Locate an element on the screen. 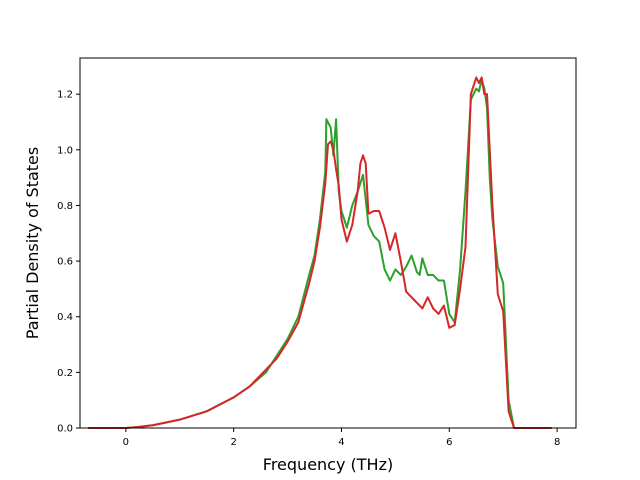  x-tick-label: 6 is located at coordinates (449, 442).